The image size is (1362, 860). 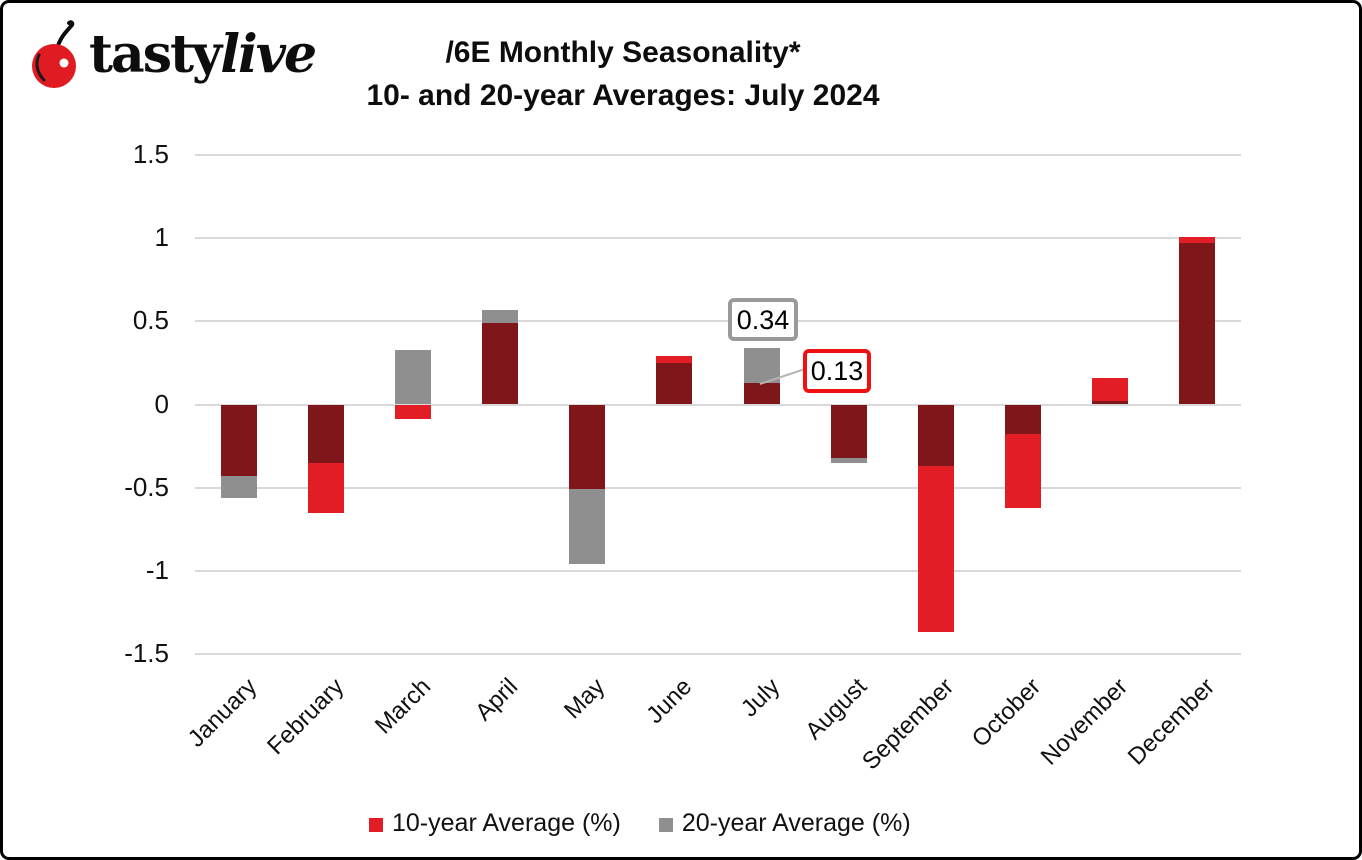 I want to click on bar-august-20yr, so click(x=848, y=460).